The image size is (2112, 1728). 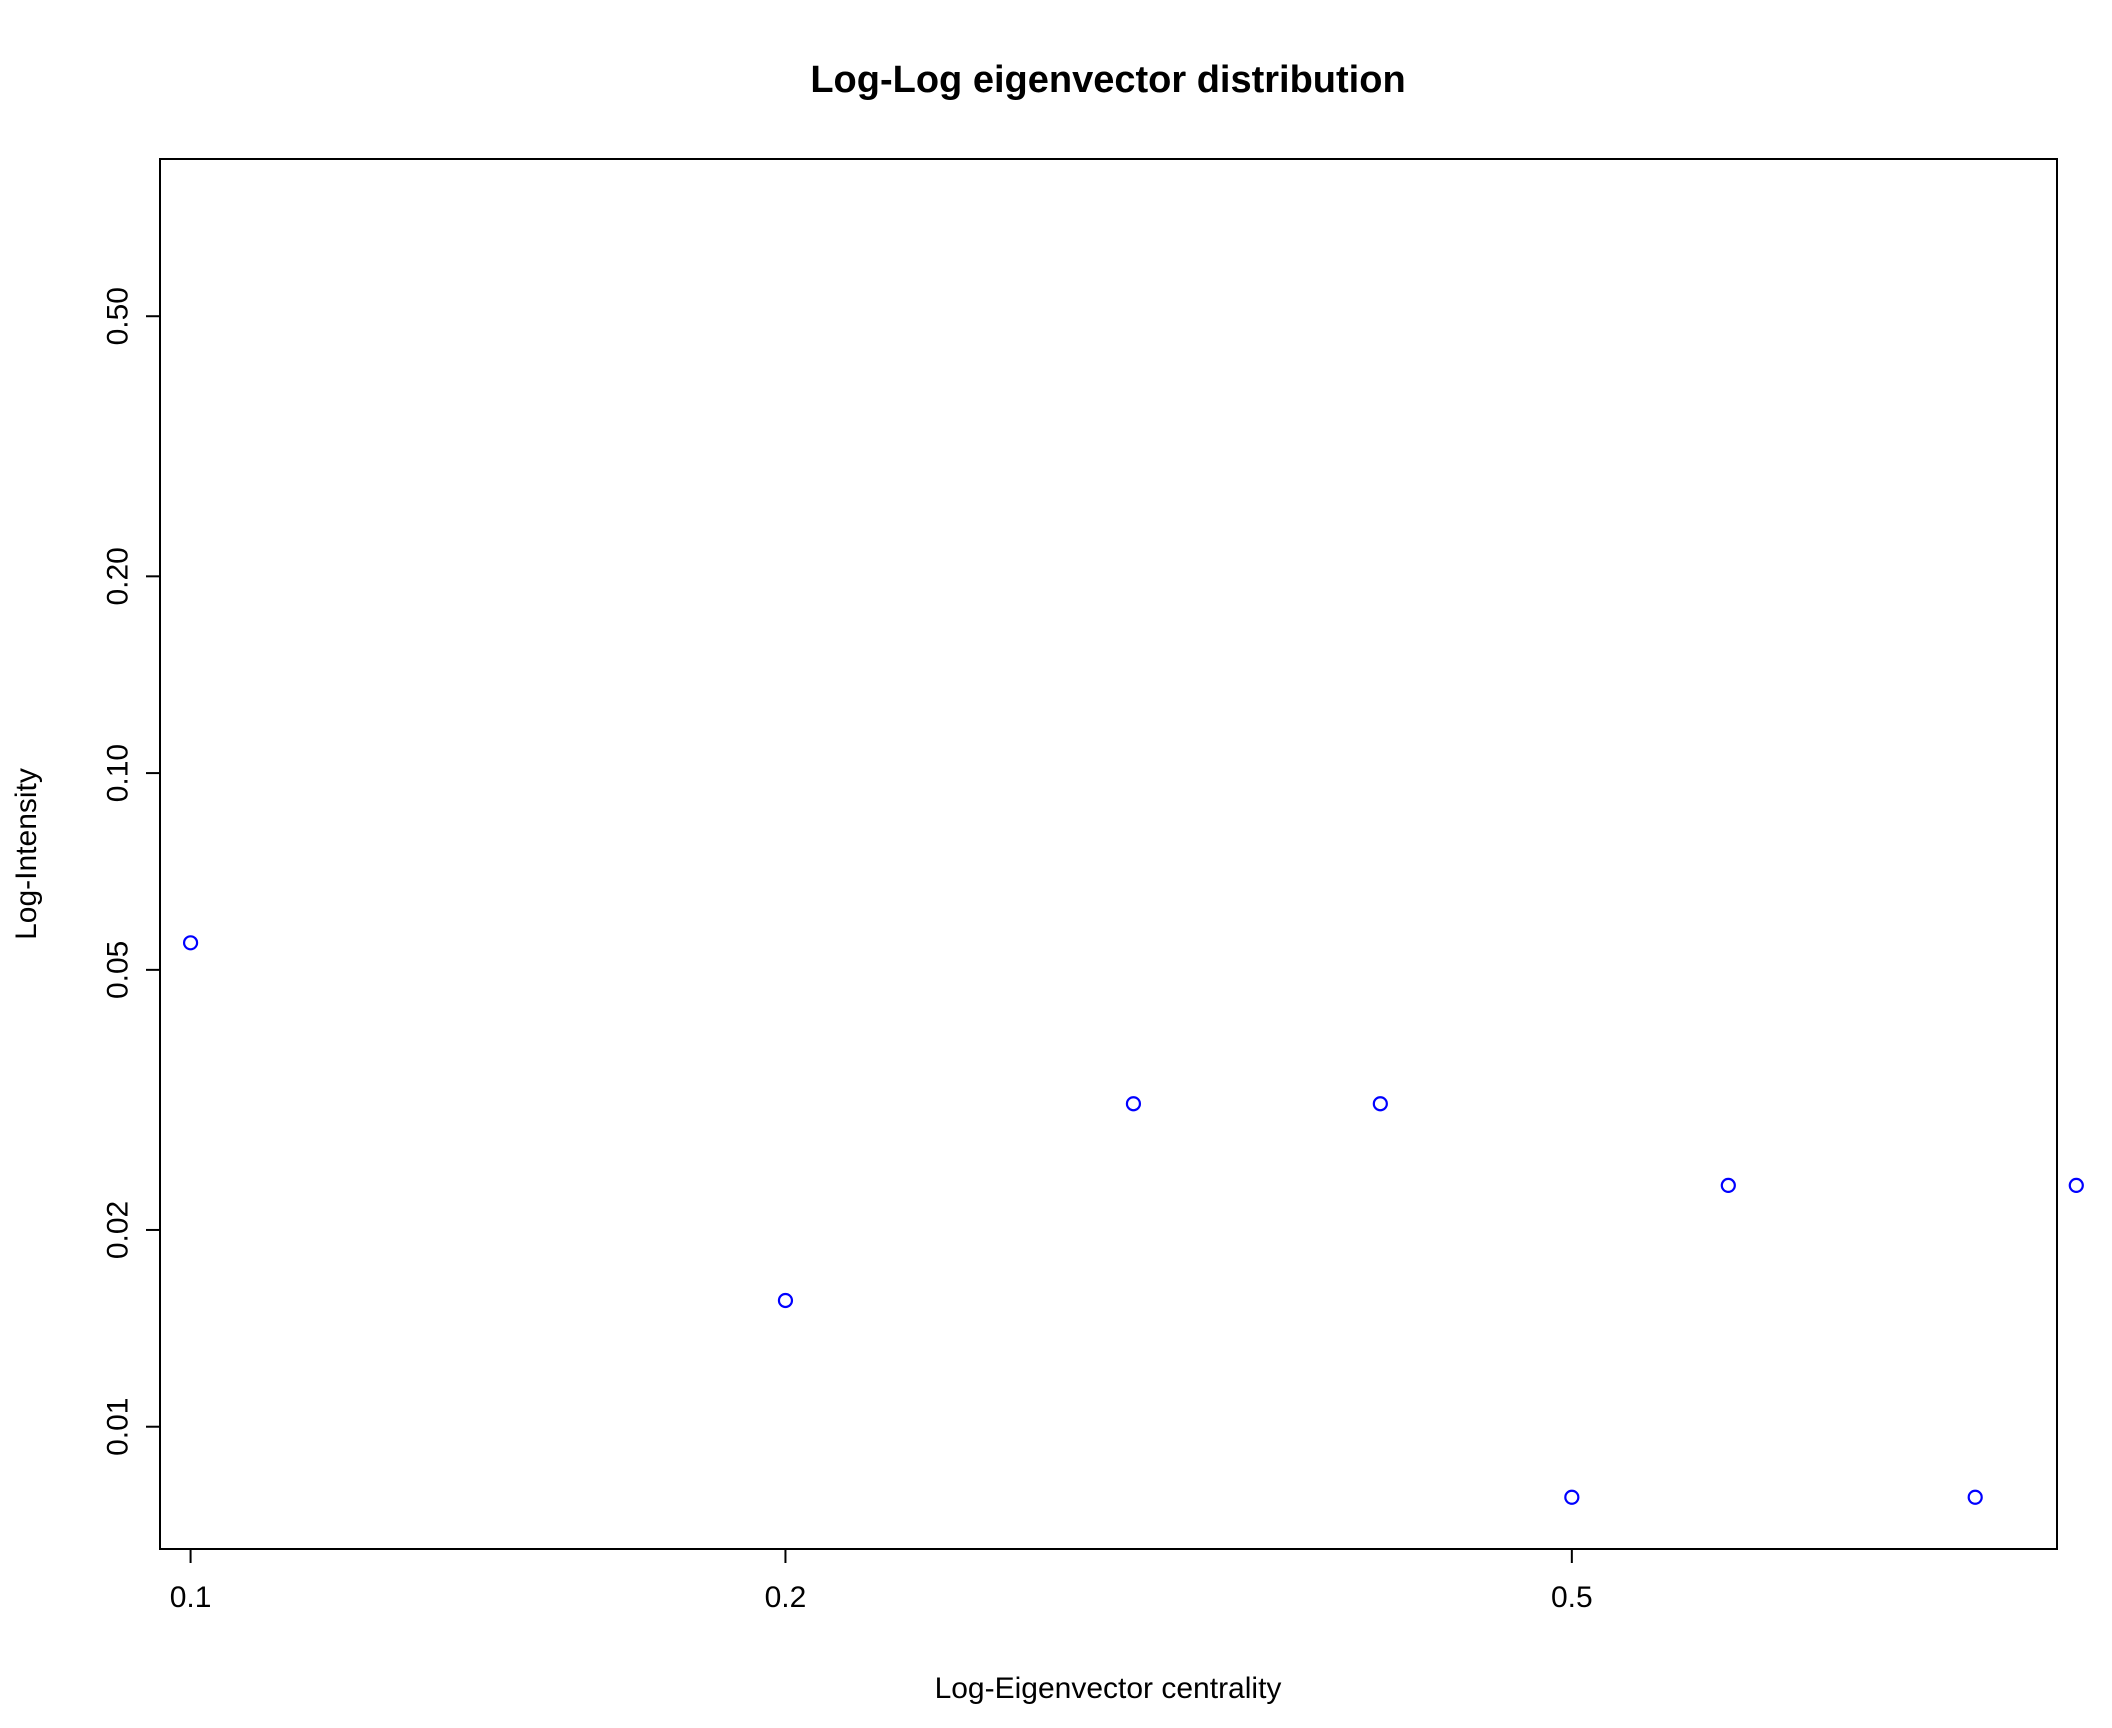 What do you see at coordinates (26, 854) in the screenshot?
I see `y-axis-label: Log-Intensity` at bounding box center [26, 854].